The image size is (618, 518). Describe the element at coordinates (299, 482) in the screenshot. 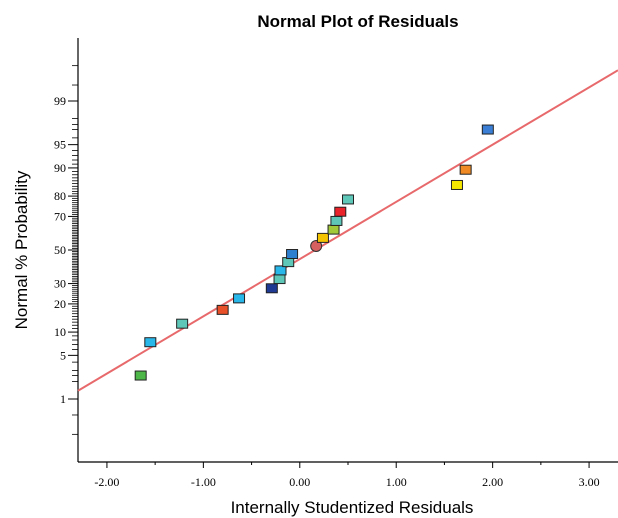

I see `x-tick-label: 0.00` at that location.